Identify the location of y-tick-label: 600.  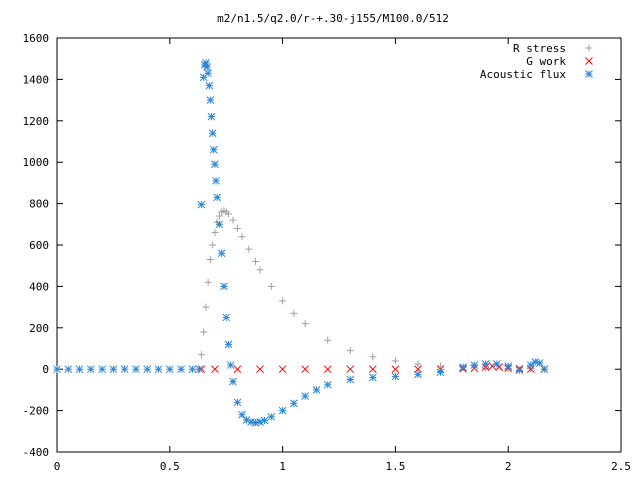
(39, 245).